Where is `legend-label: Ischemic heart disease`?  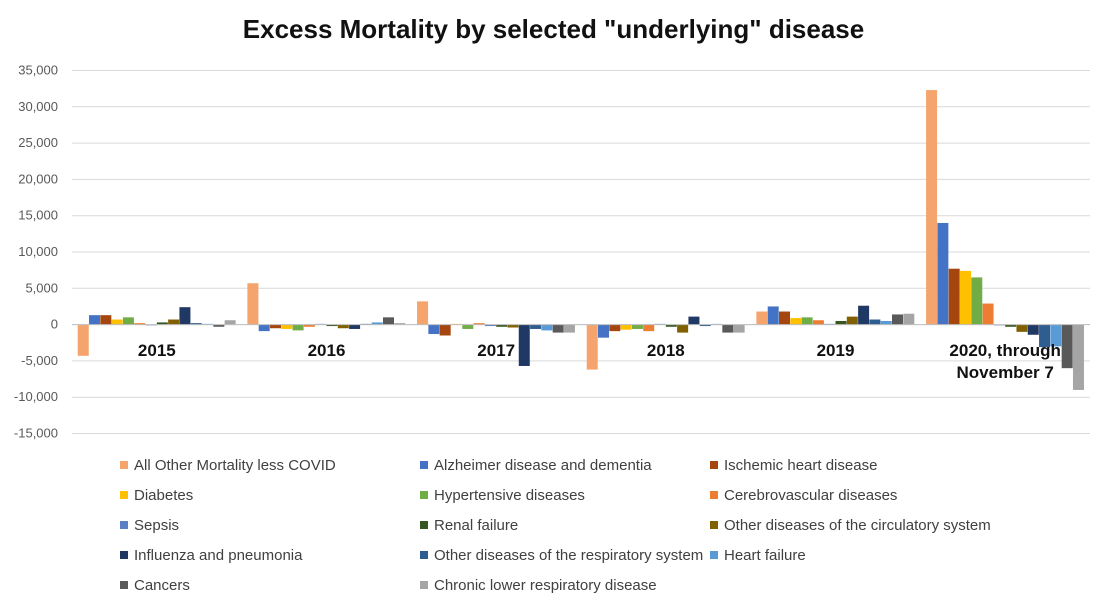
legend-label: Ischemic heart disease is located at coordinates (801, 465).